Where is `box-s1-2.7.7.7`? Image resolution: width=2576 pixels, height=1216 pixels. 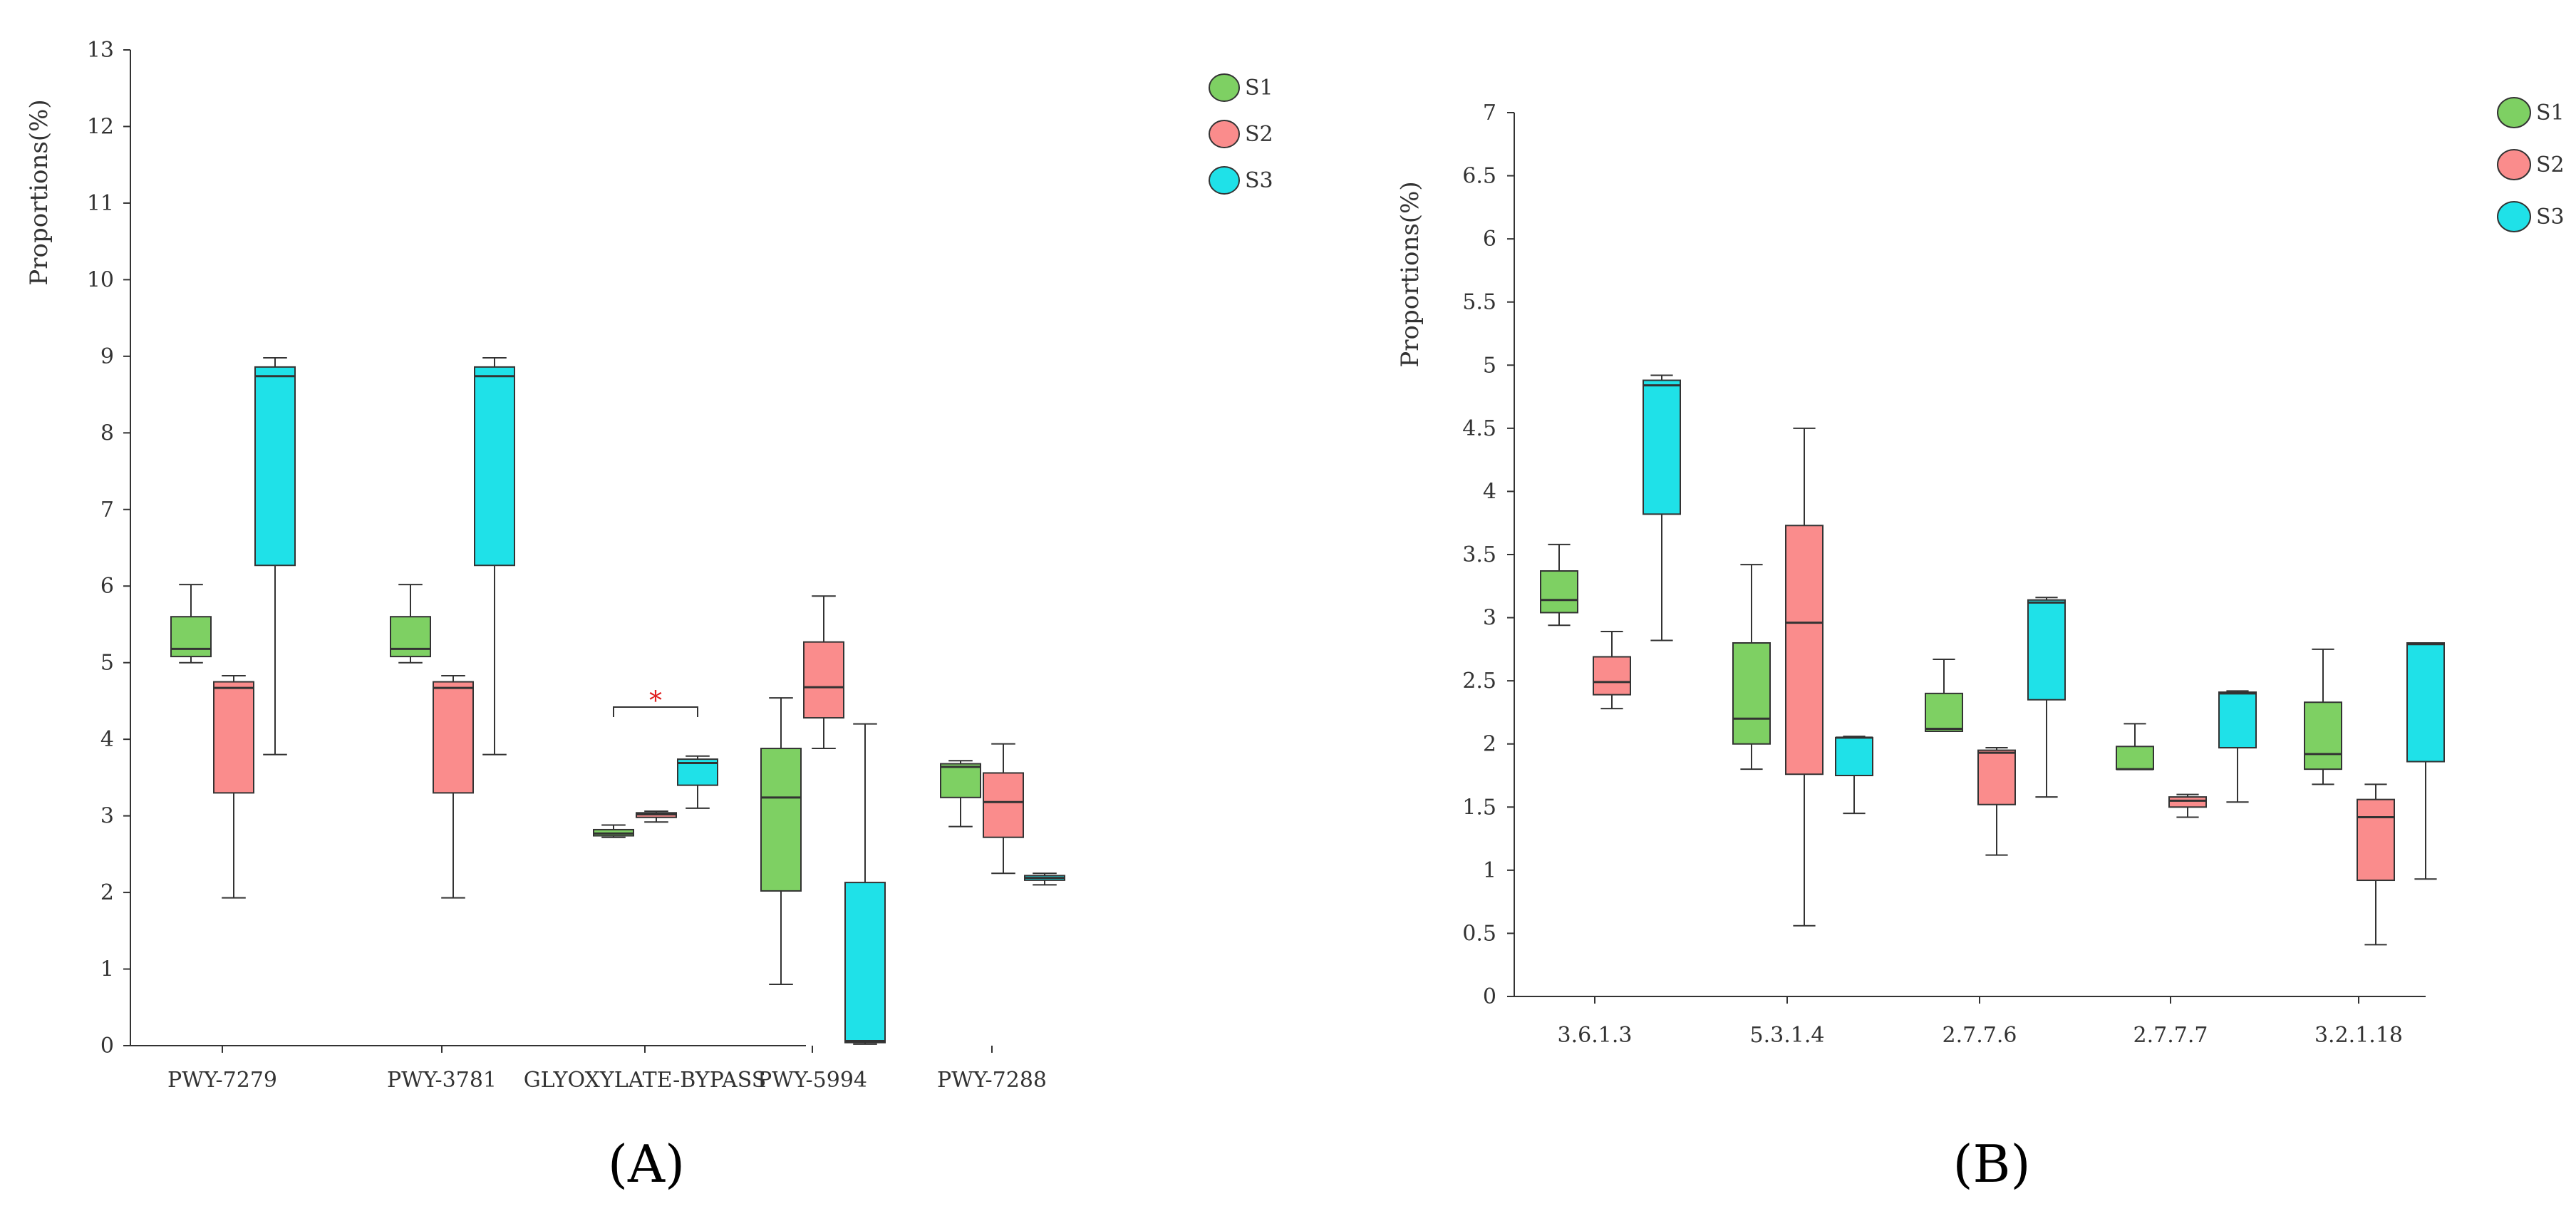 box-s1-2.7.7.7 is located at coordinates (2135, 747).